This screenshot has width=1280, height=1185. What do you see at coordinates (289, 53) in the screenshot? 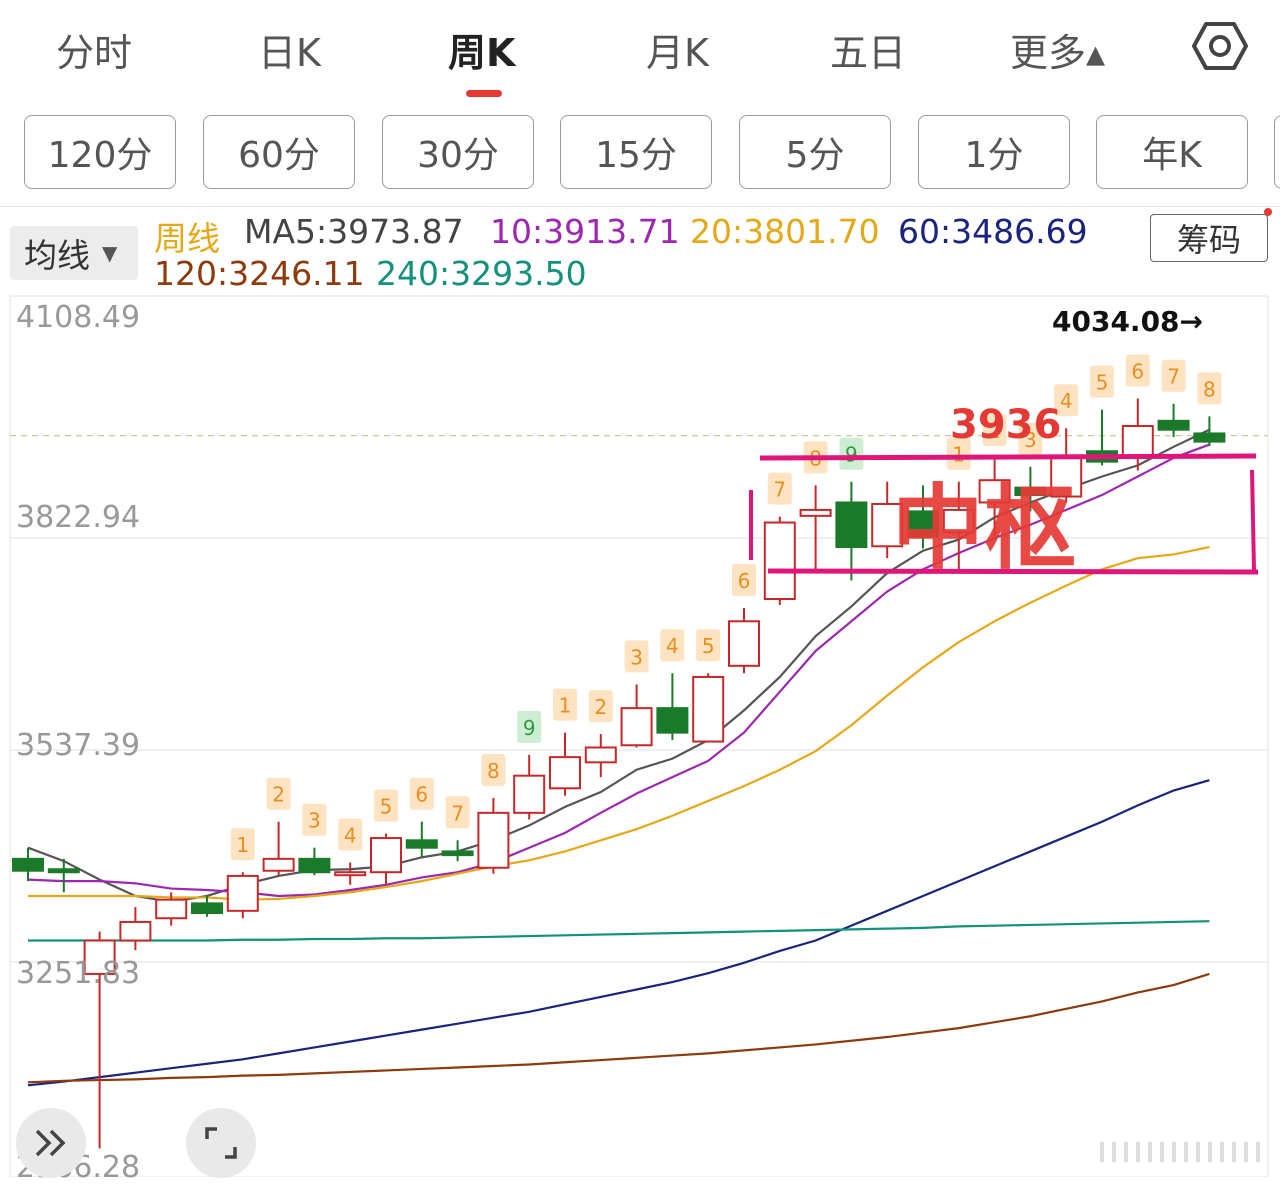
I see `tab-daily-k: 日K` at bounding box center [289, 53].